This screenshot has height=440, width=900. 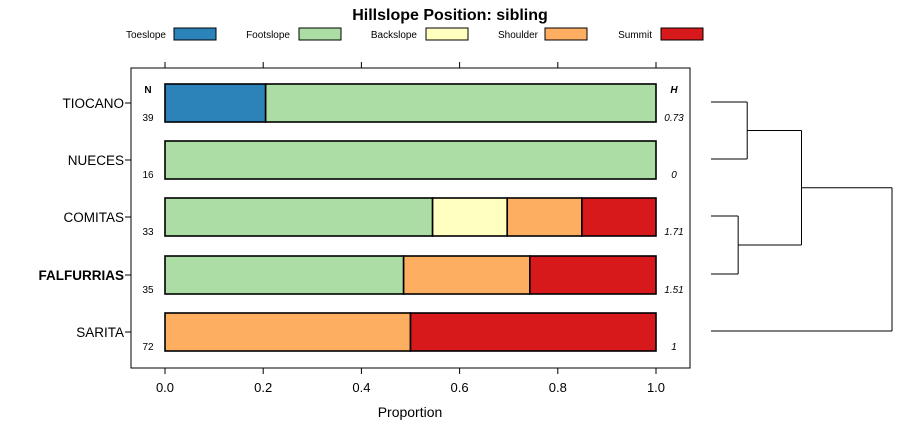 I want to click on bar-falfurrias-summit, so click(x=593, y=275).